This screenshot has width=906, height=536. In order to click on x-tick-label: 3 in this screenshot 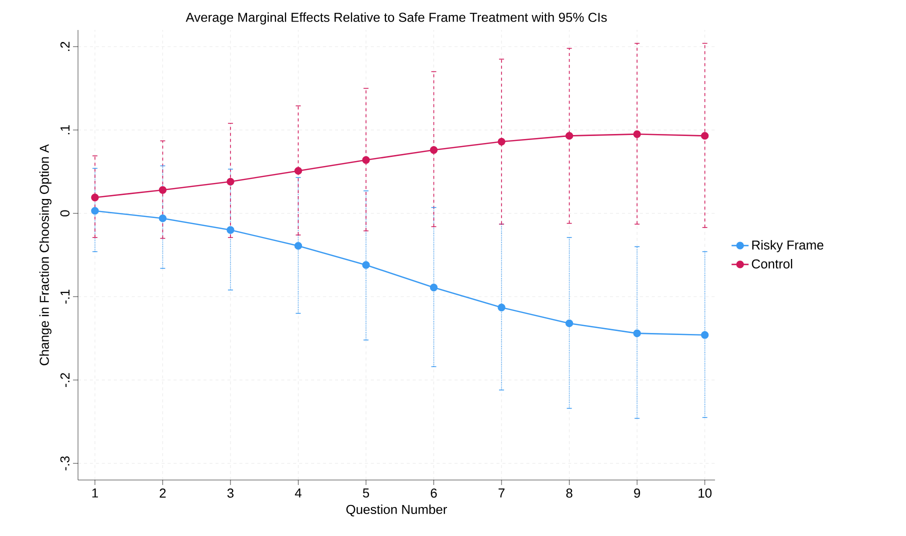, I will do `click(230, 493)`.